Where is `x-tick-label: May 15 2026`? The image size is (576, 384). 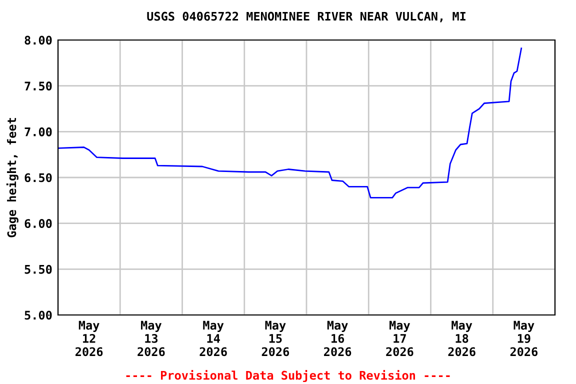
x-tick-label: May 15 2026 is located at coordinates (276, 338).